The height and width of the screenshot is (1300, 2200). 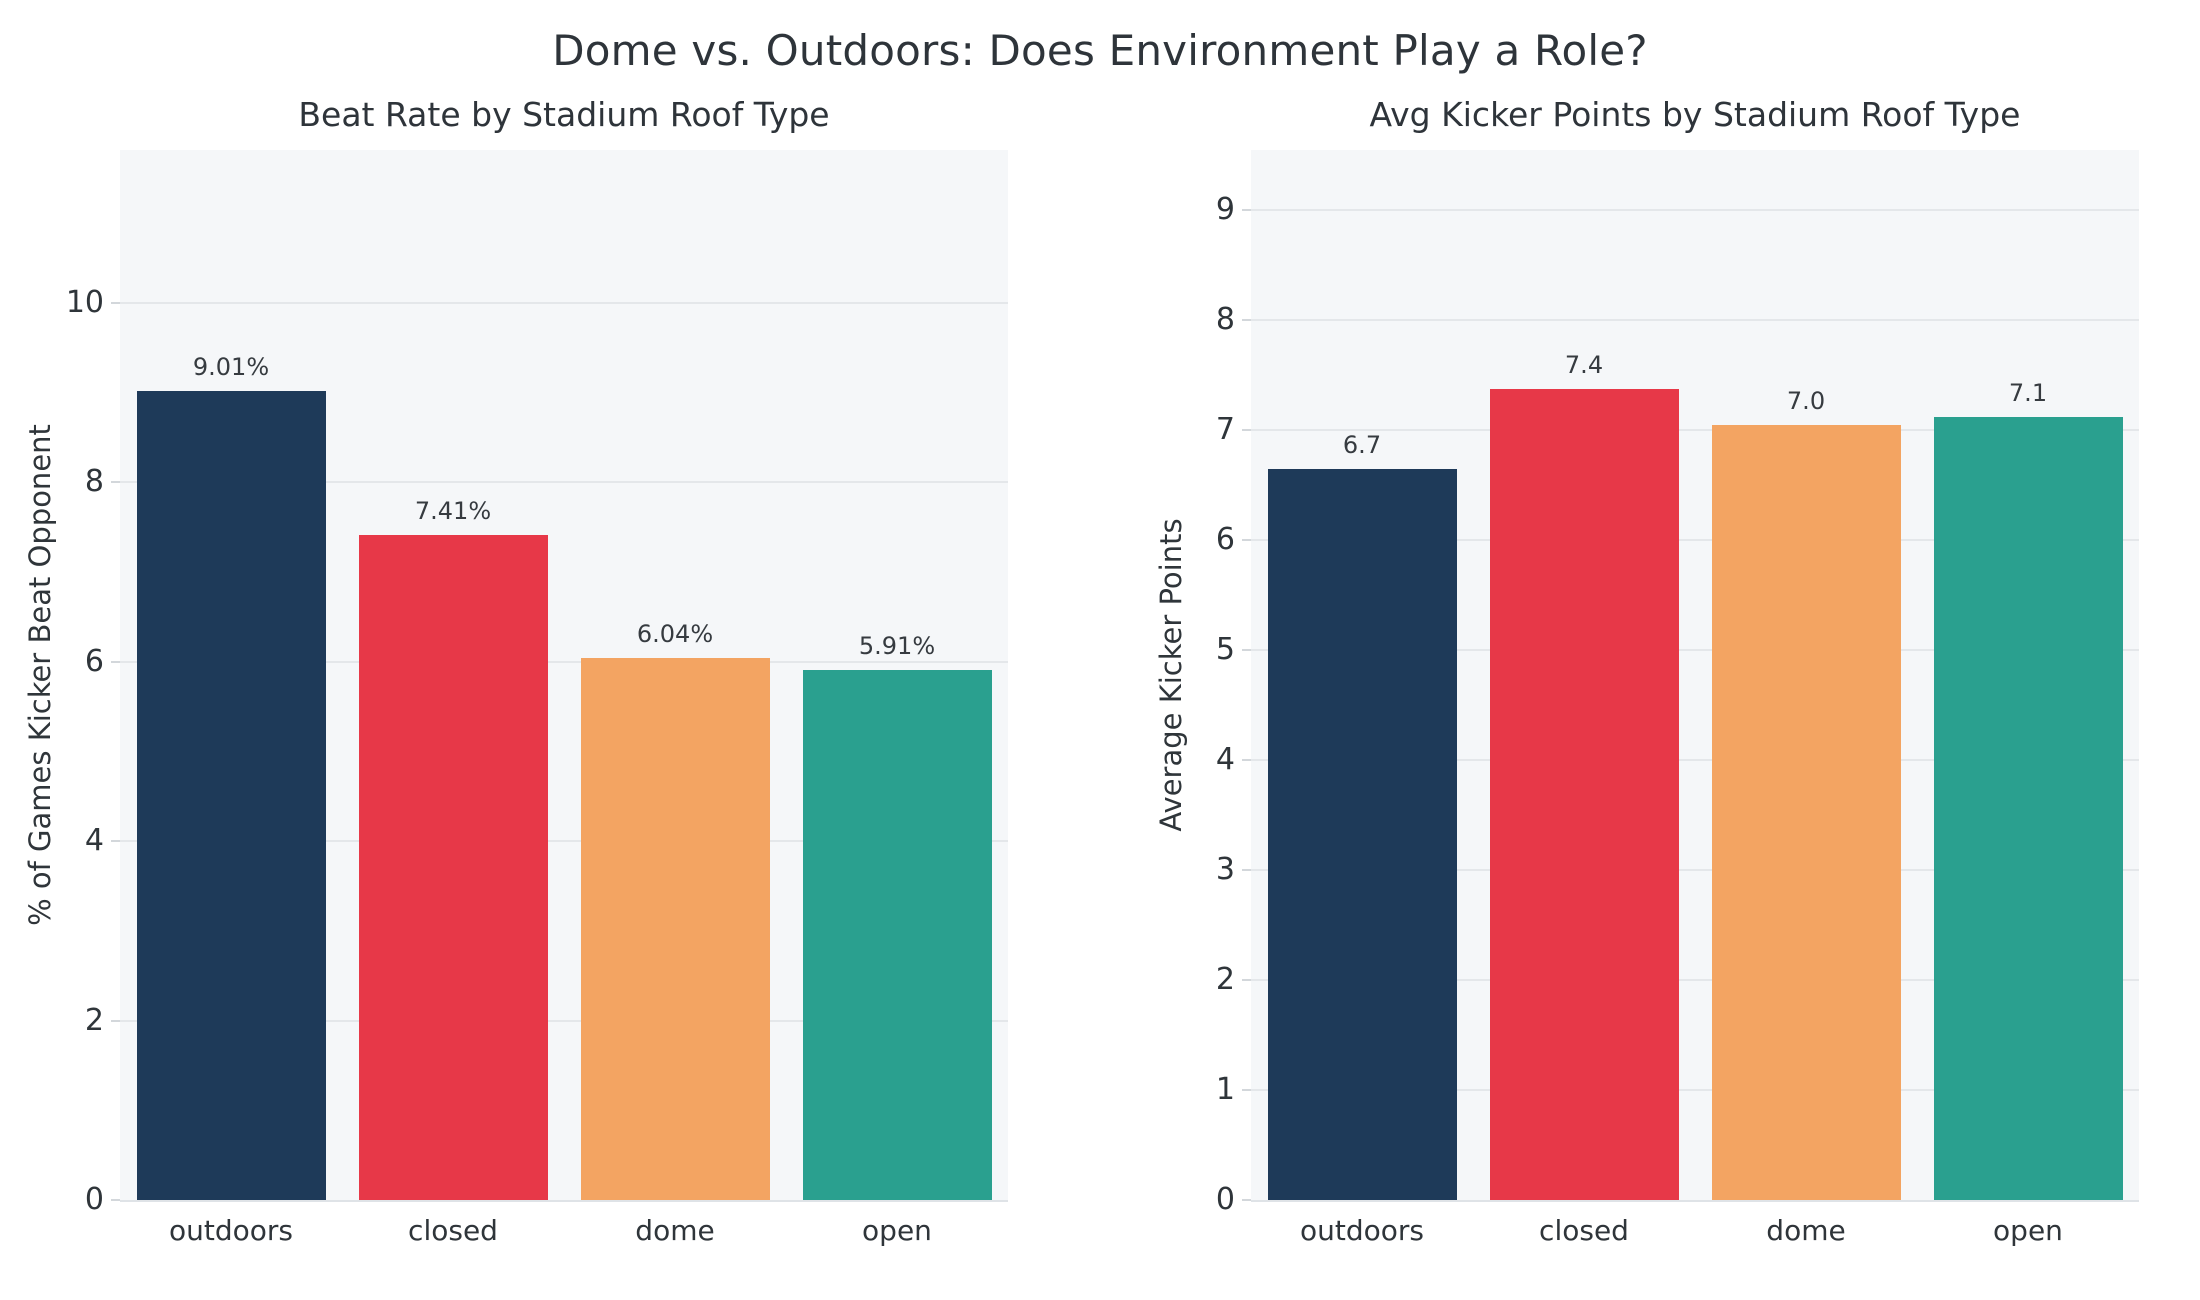 I want to click on y-tick-label: 3, so click(x=1225, y=870).